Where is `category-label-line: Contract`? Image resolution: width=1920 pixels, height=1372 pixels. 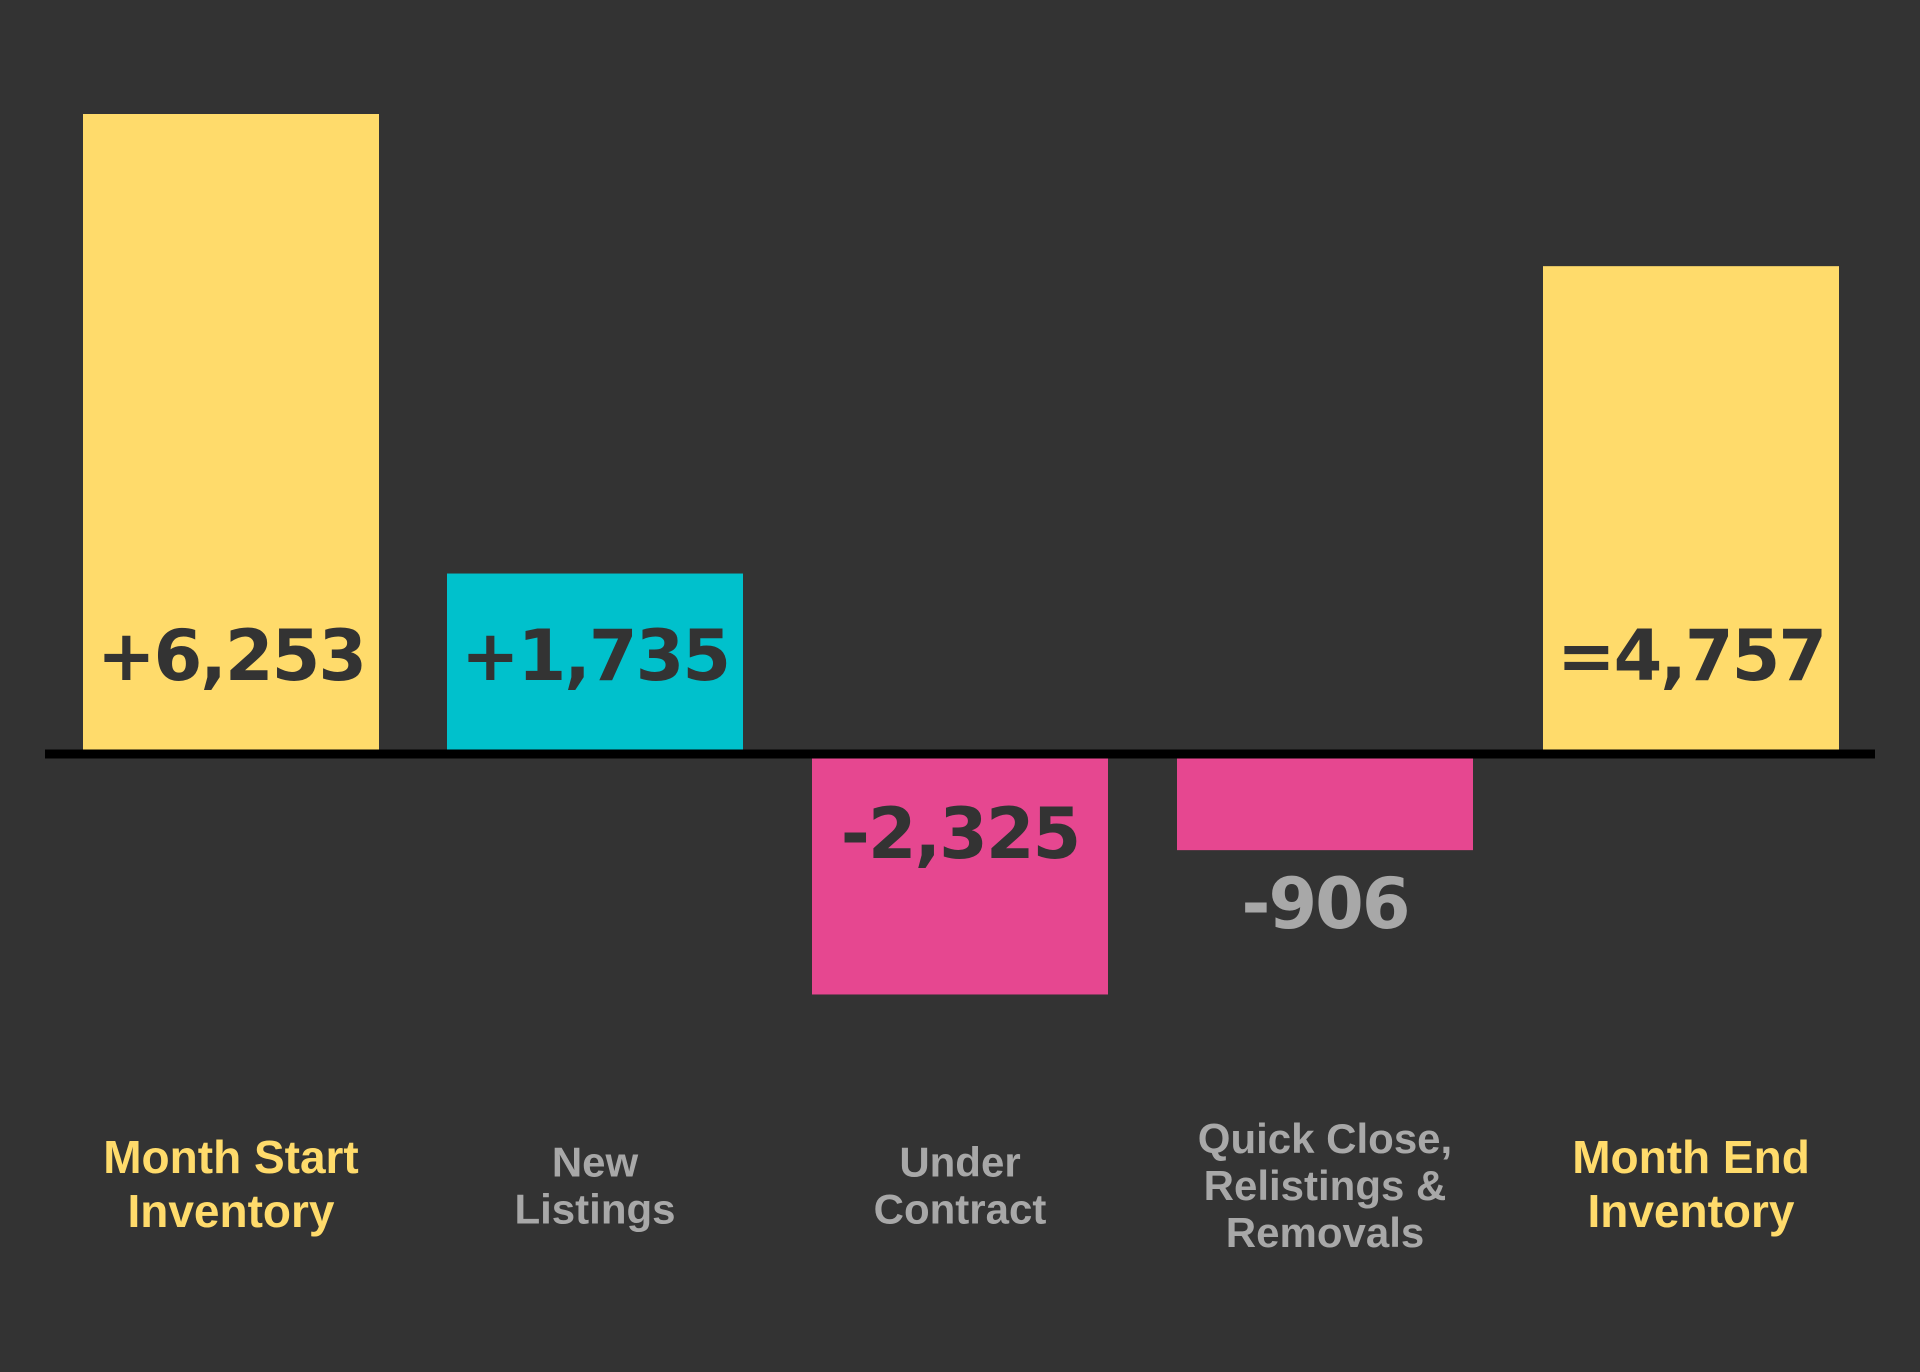
category-label-line: Contract is located at coordinates (960, 1209).